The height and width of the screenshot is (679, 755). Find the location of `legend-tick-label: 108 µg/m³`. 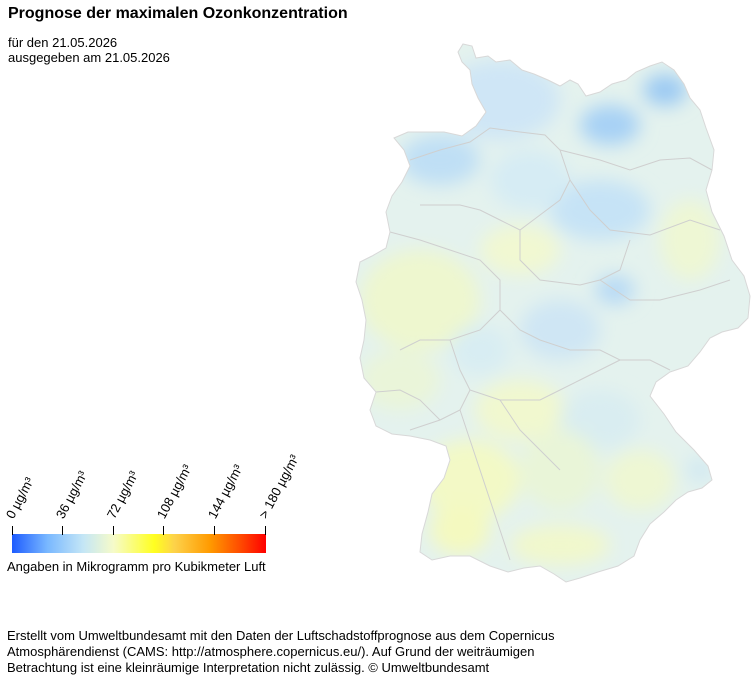

legend-tick-label: 108 µg/m³ is located at coordinates (174, 491).